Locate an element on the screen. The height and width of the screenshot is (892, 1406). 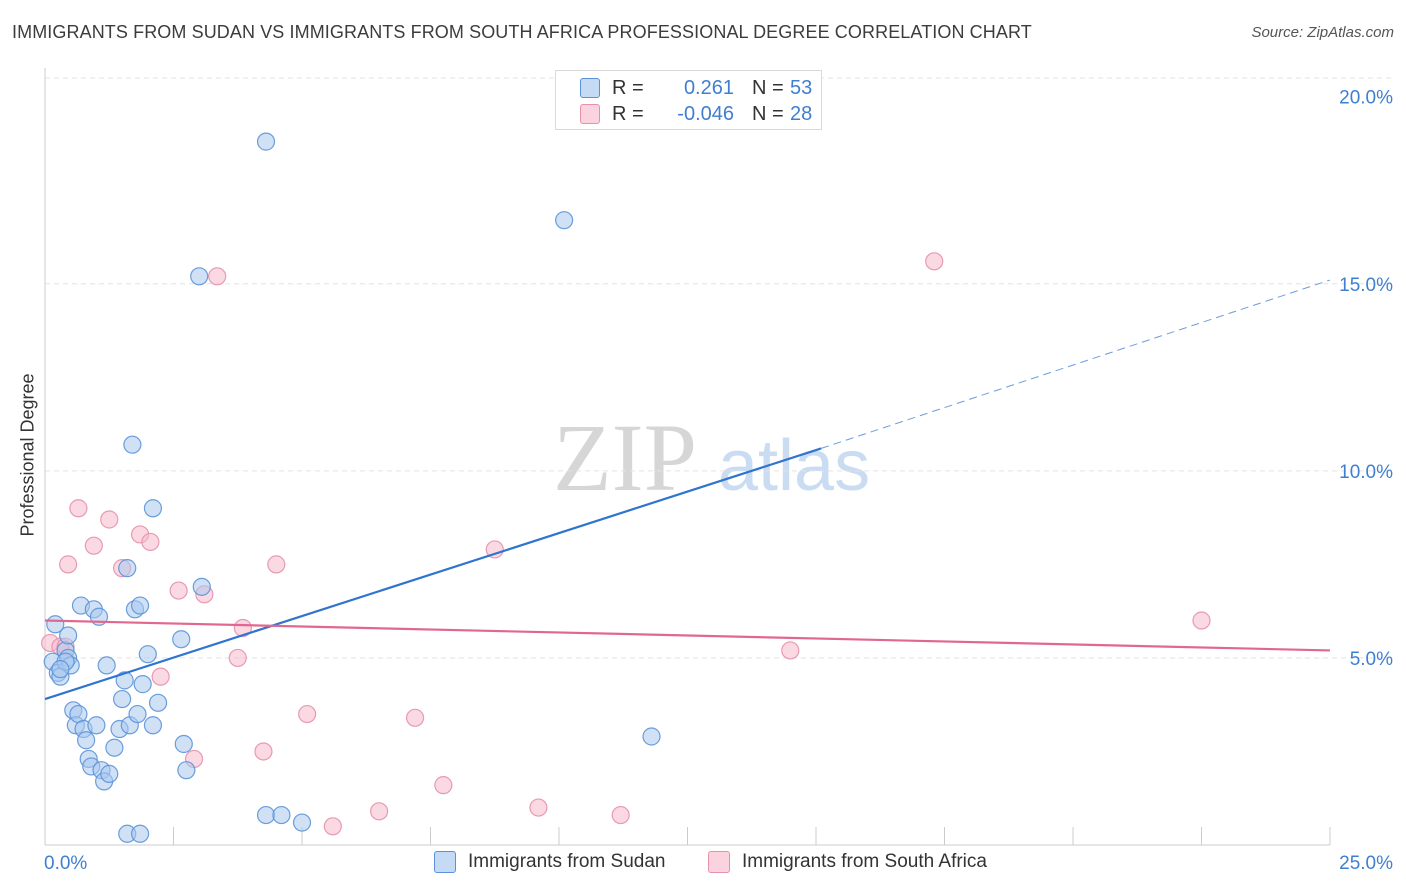
legend-swatch-sudan is located at coordinates (590, 88).